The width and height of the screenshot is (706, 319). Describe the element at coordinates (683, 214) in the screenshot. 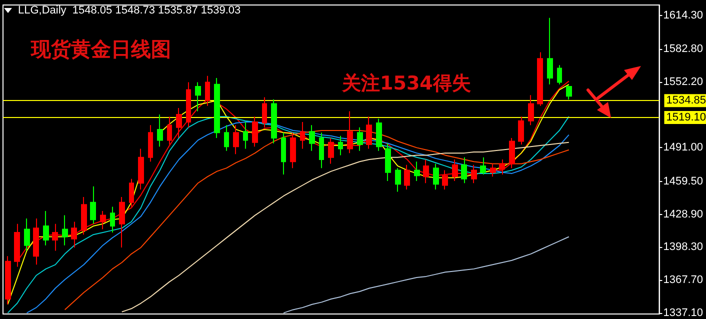

I see `y-tick-label: 1428.90` at that location.